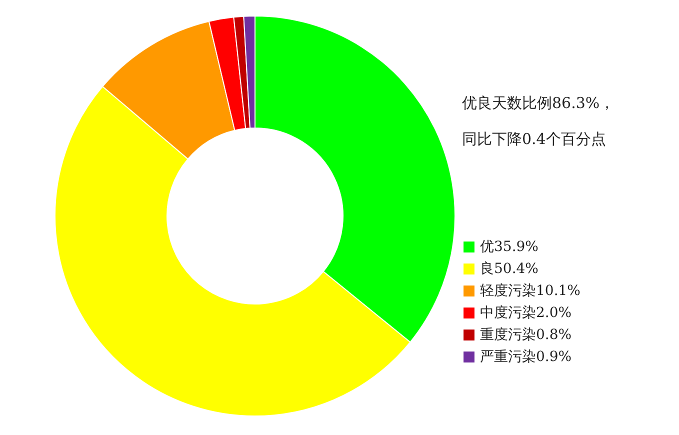 This screenshot has width=679, height=435. I want to click on text: 同比下降0.4个百分点, so click(534, 139).